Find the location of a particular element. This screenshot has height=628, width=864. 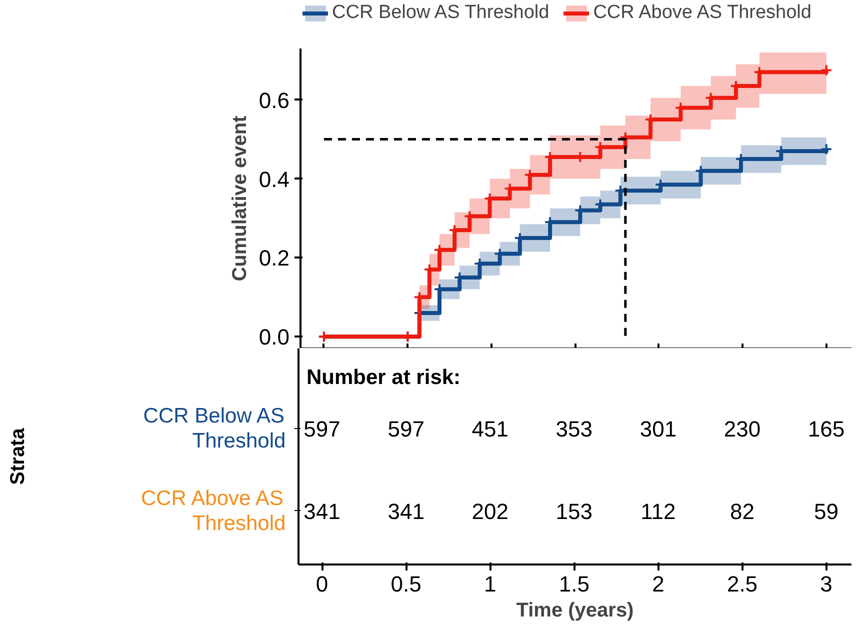

y-tick-label: 0.0 is located at coordinates (274, 337).